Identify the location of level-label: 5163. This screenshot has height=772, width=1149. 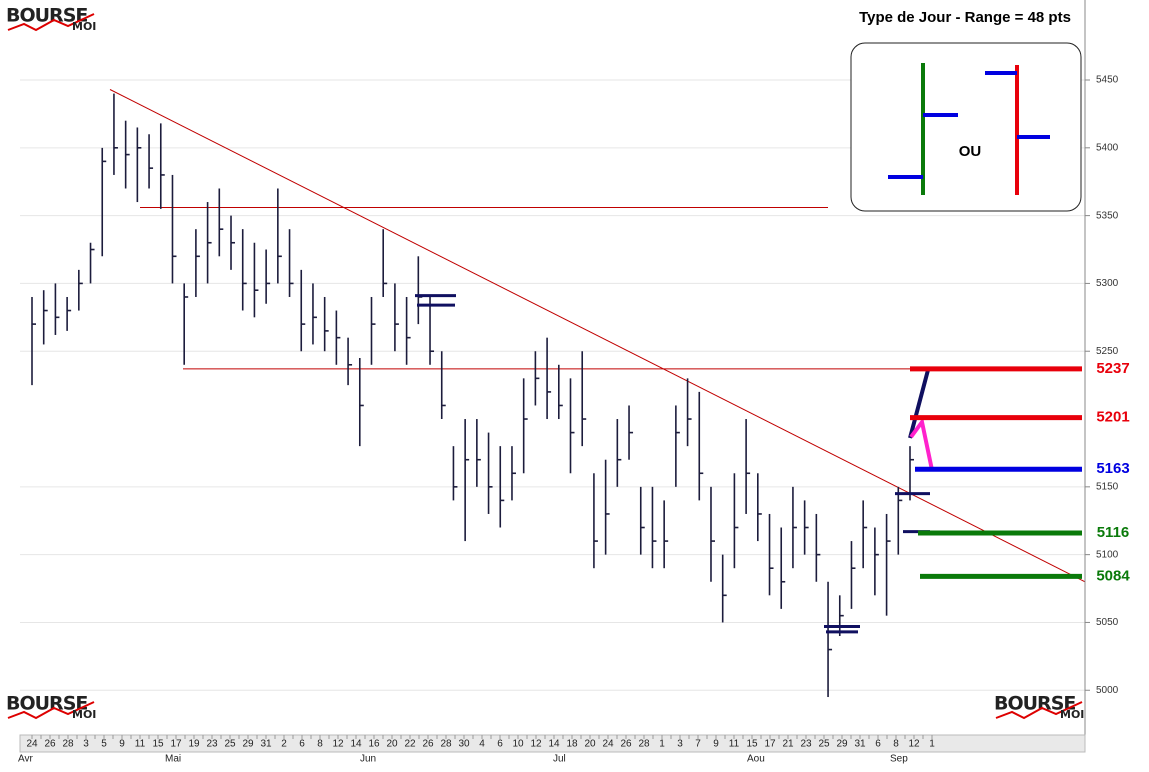
(1112, 468).